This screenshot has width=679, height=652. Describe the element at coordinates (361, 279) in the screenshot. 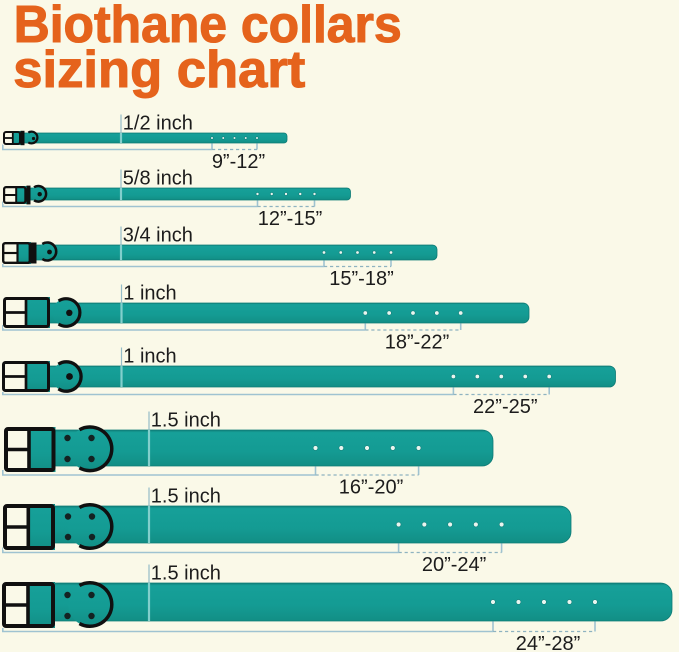

I see `svg-text: 15”-18”` at that location.